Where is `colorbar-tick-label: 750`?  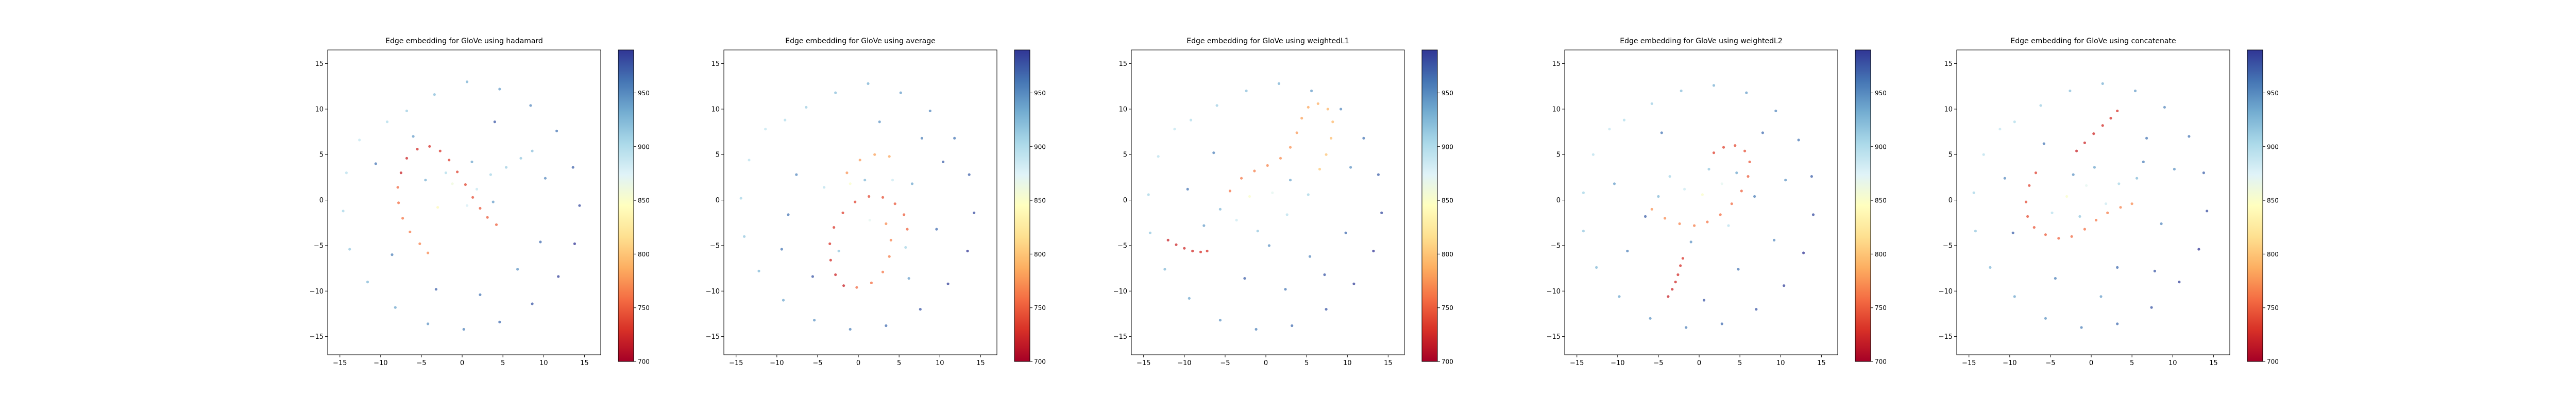
colorbar-tick-label: 750 is located at coordinates (1040, 308).